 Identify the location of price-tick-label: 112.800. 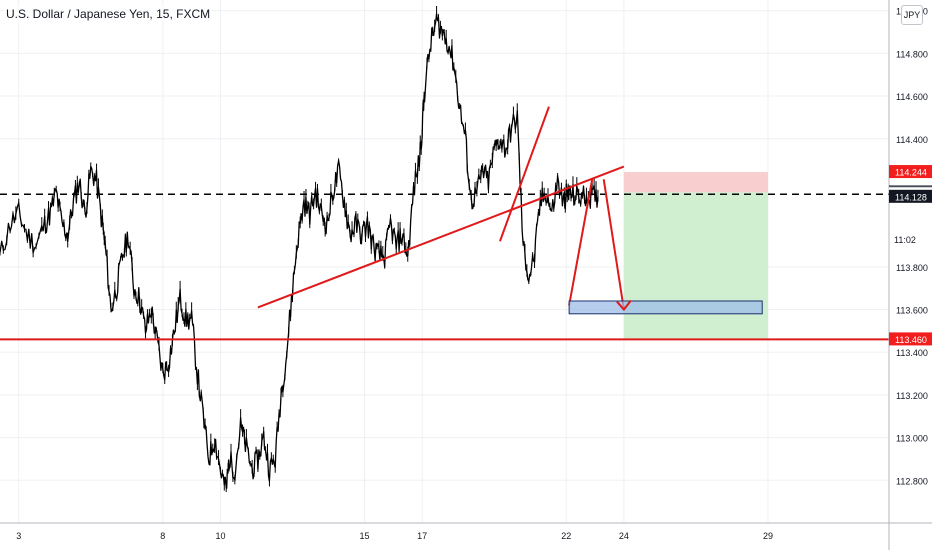
(912, 481).